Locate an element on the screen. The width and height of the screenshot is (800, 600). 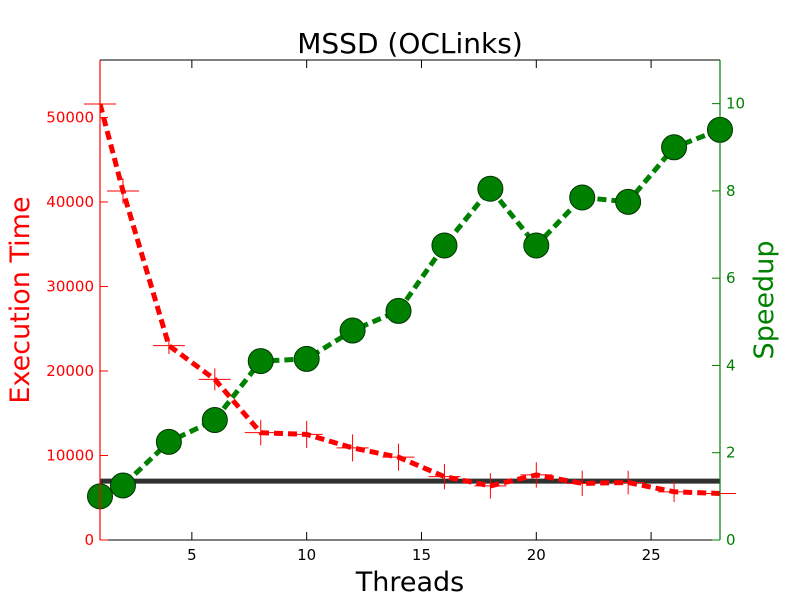
x-tick-label: 20 is located at coordinates (536, 555).